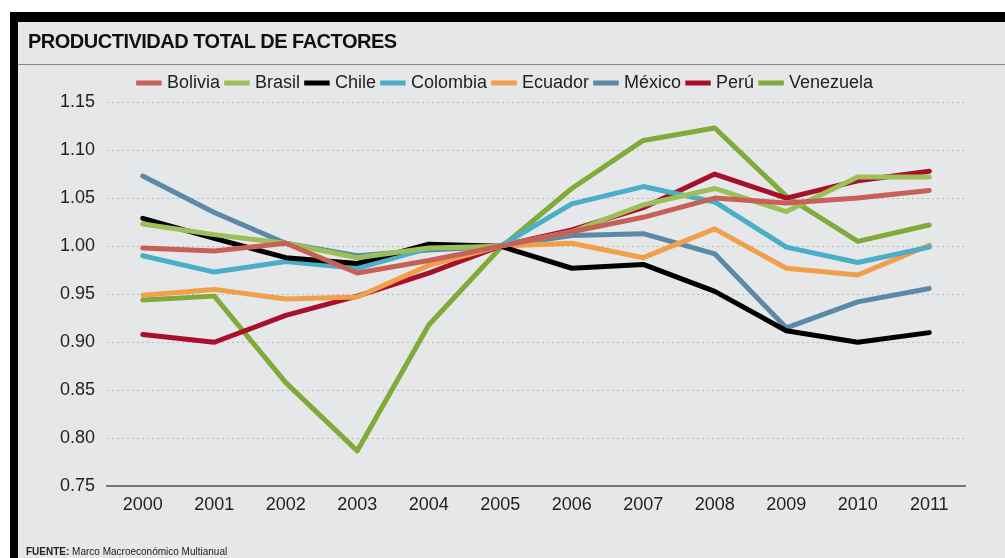 Image resolution: width=1005 pixels, height=558 pixels. I want to click on x-tick-label: 2010, so click(857, 504).